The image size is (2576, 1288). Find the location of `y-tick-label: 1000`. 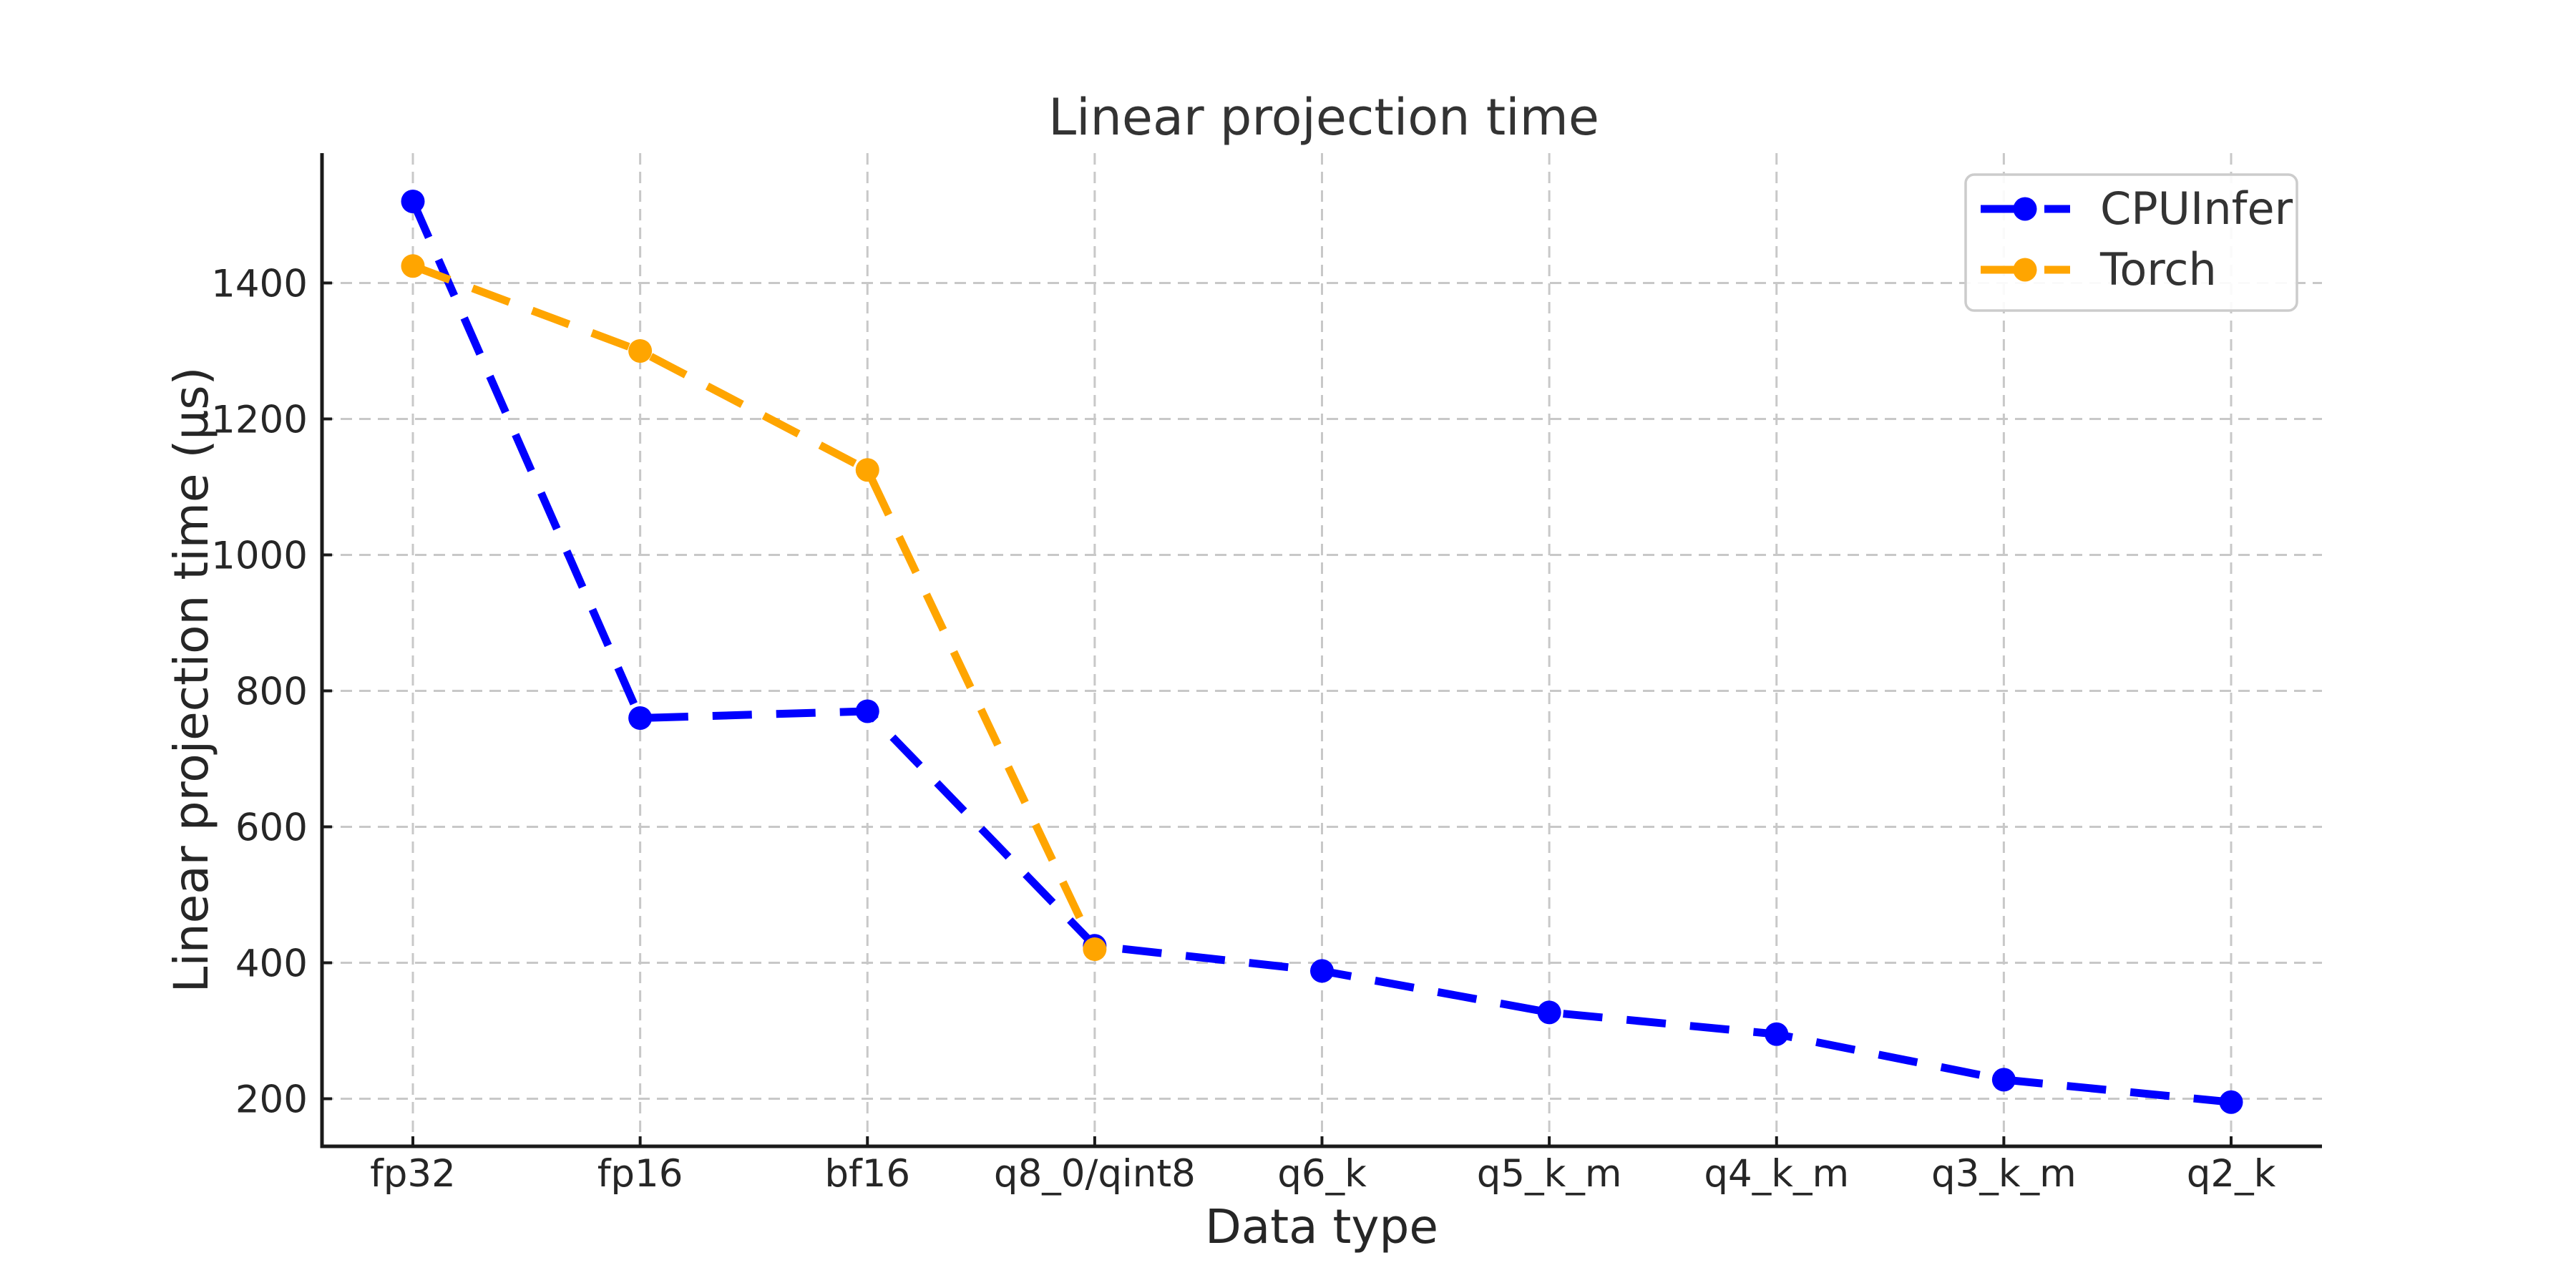

y-tick-label: 1000 is located at coordinates (259, 555).